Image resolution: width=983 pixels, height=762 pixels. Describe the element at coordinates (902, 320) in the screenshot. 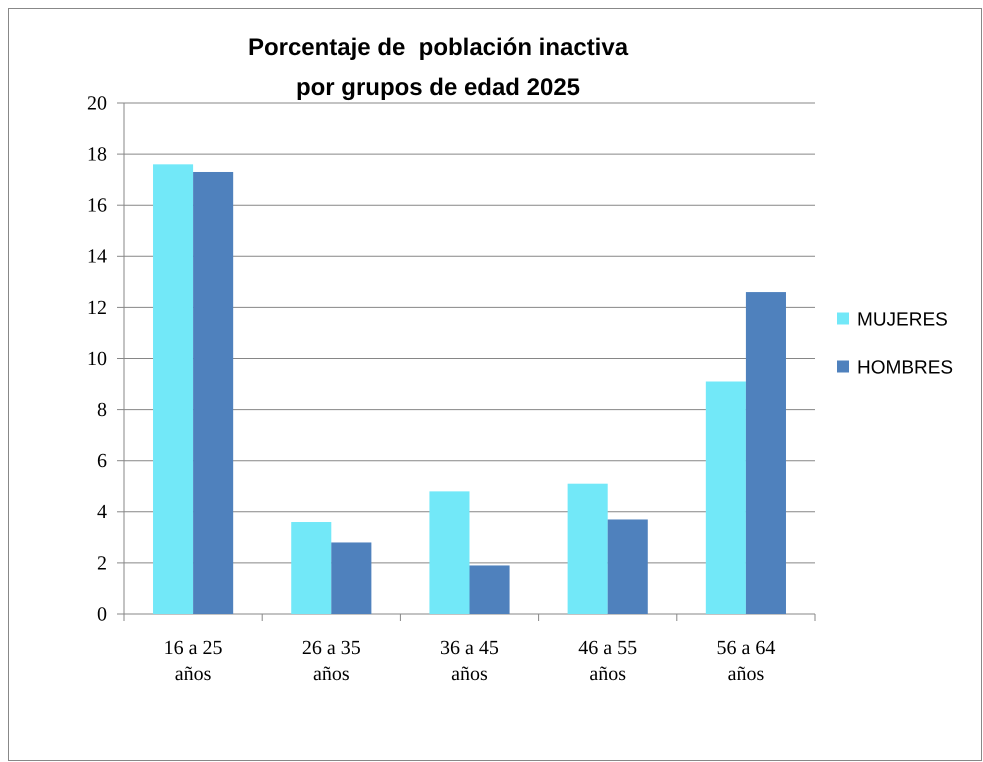

I see `legend-label: MUJERES` at that location.